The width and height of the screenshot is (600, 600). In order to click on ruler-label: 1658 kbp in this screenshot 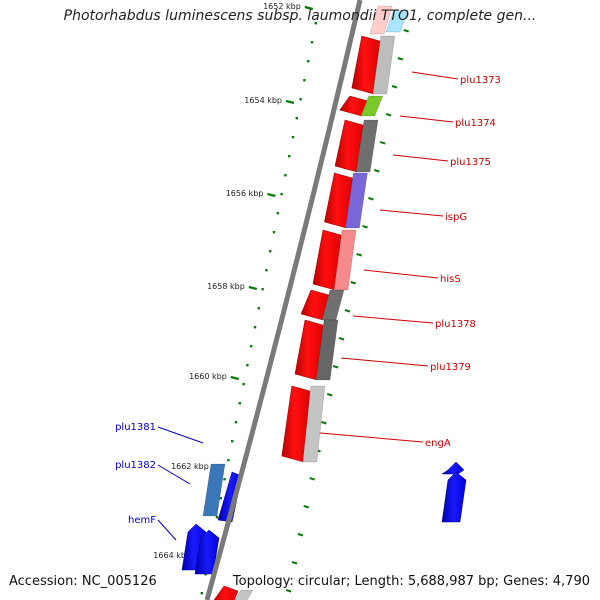, I will do `click(226, 286)`.